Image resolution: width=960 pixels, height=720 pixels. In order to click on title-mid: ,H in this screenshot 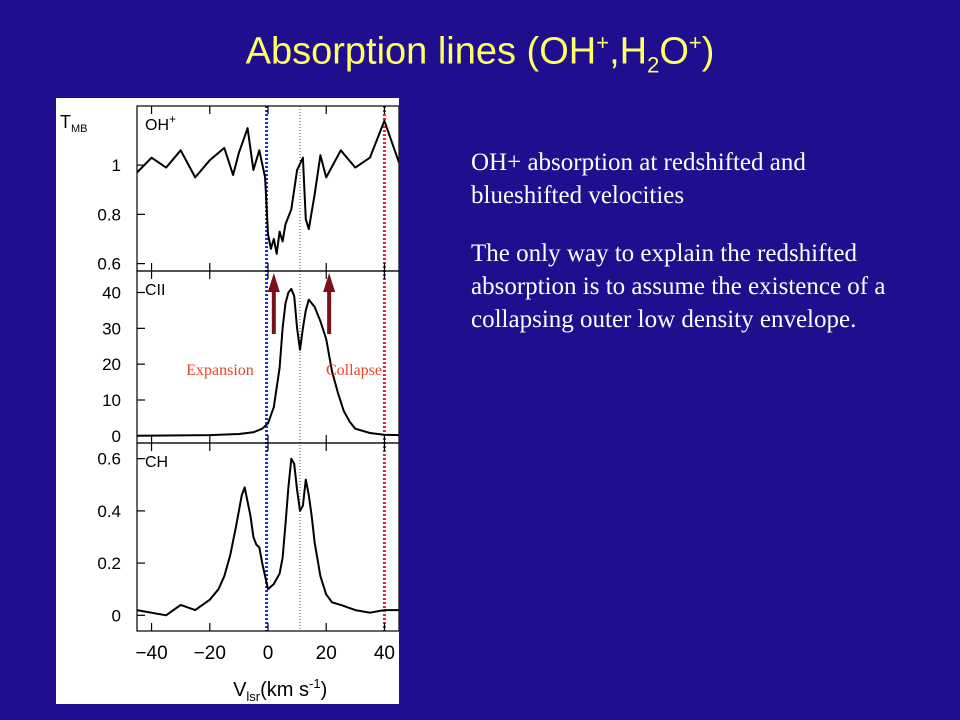, I will do `click(628, 51)`.